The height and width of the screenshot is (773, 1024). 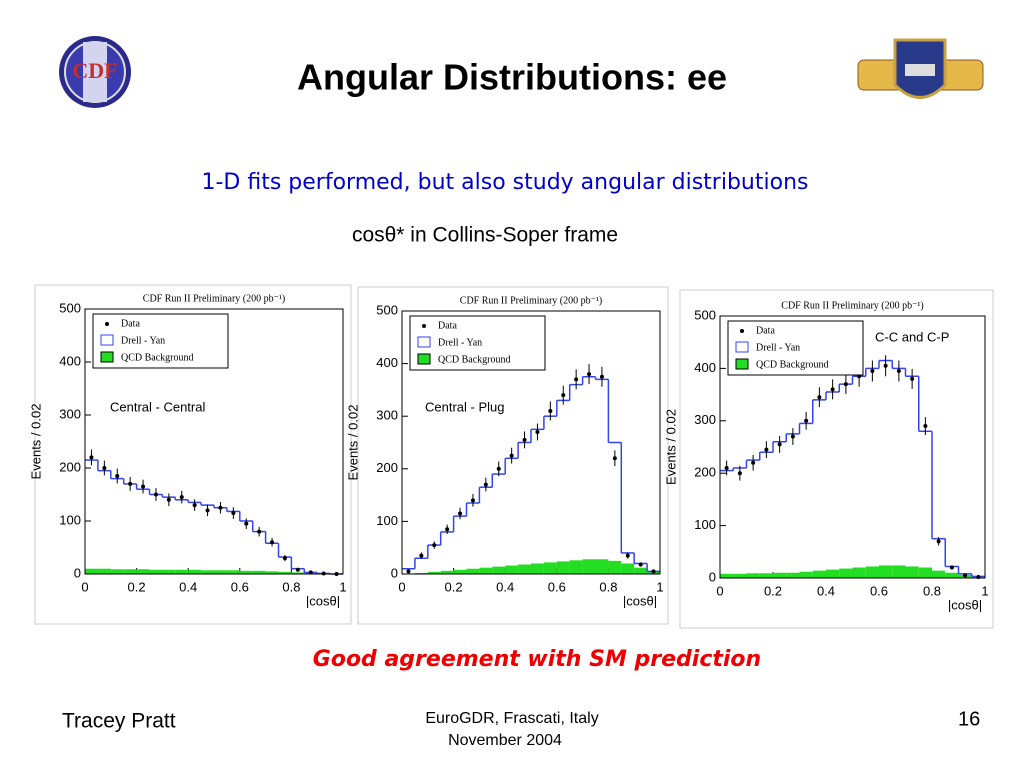 I want to click on y-axis-label: Events / 0.02, so click(x=670, y=447).